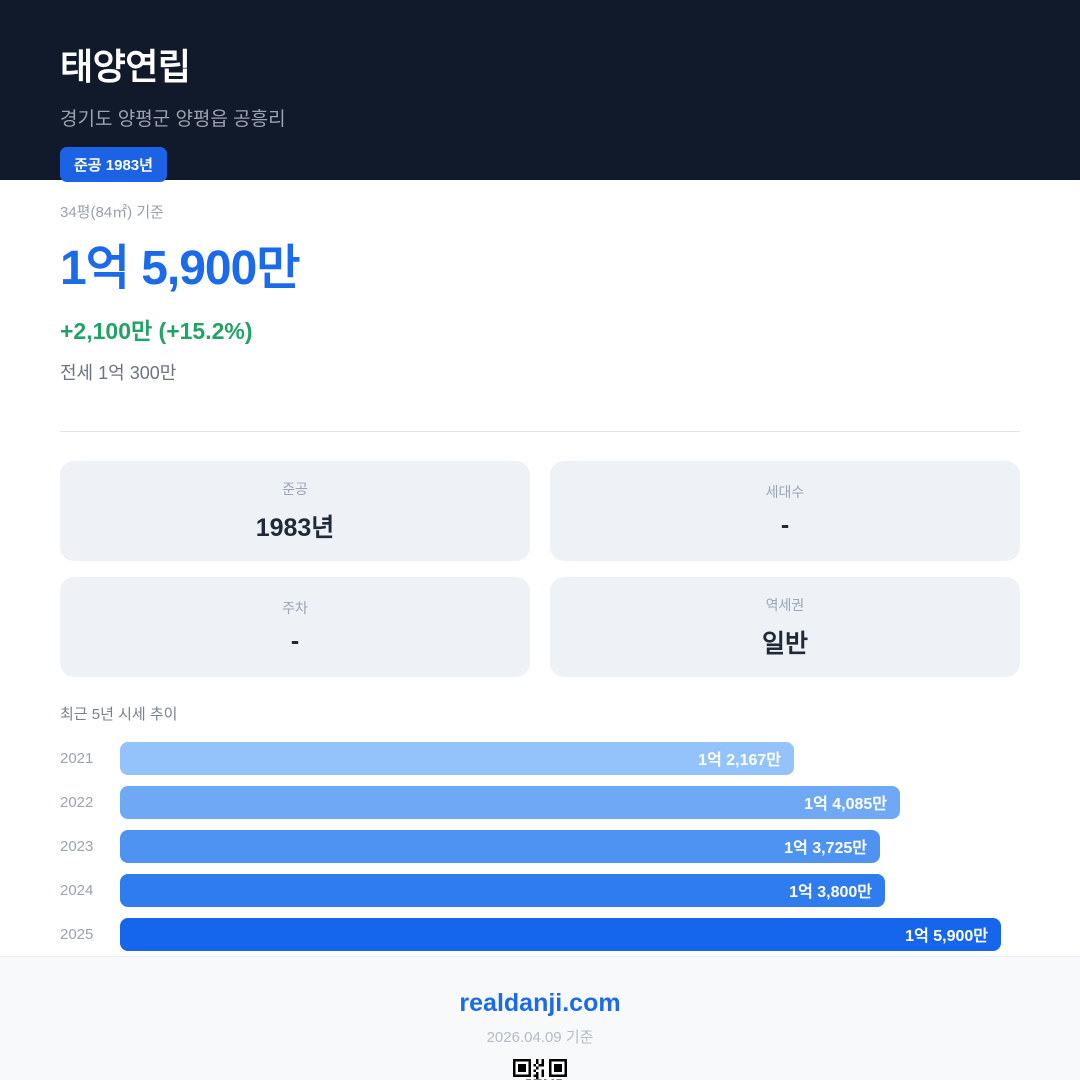  What do you see at coordinates (510, 802) in the screenshot?
I see `price-bar: 1억 4,085만` at bounding box center [510, 802].